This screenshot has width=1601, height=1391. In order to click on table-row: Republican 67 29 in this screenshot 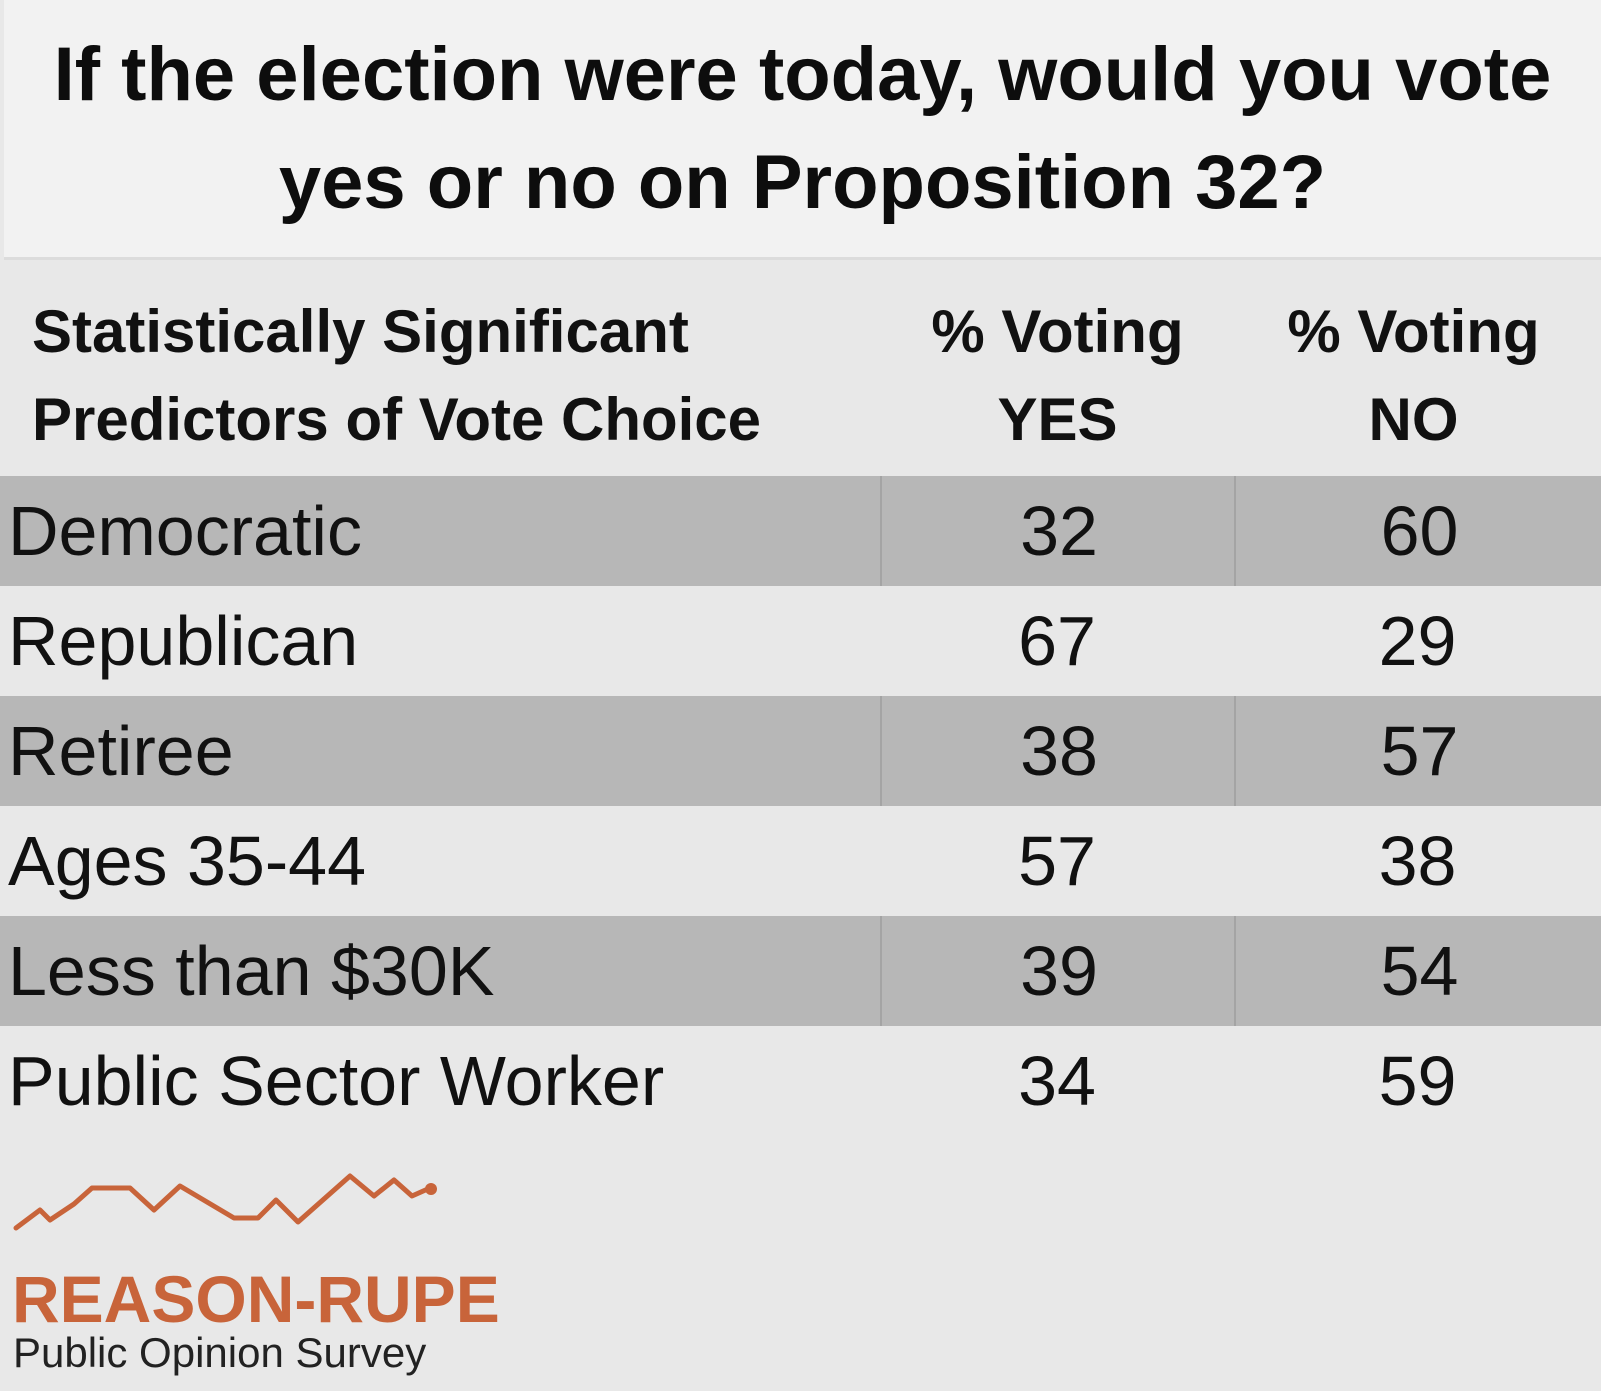, I will do `click(800, 641)`.